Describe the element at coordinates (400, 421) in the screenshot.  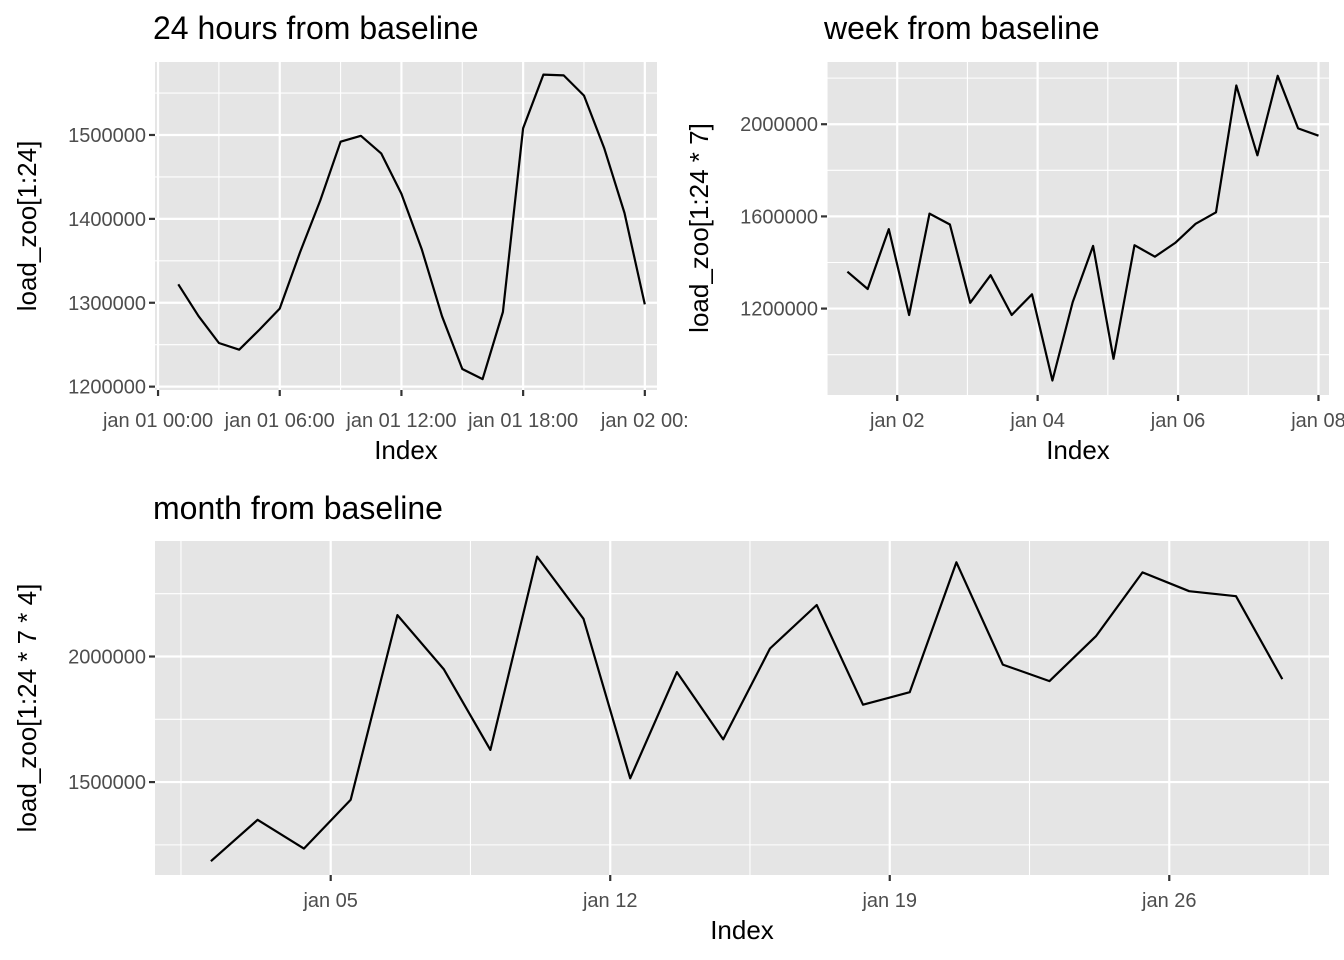
I see `x-tick-label: jan 01 12:00` at that location.